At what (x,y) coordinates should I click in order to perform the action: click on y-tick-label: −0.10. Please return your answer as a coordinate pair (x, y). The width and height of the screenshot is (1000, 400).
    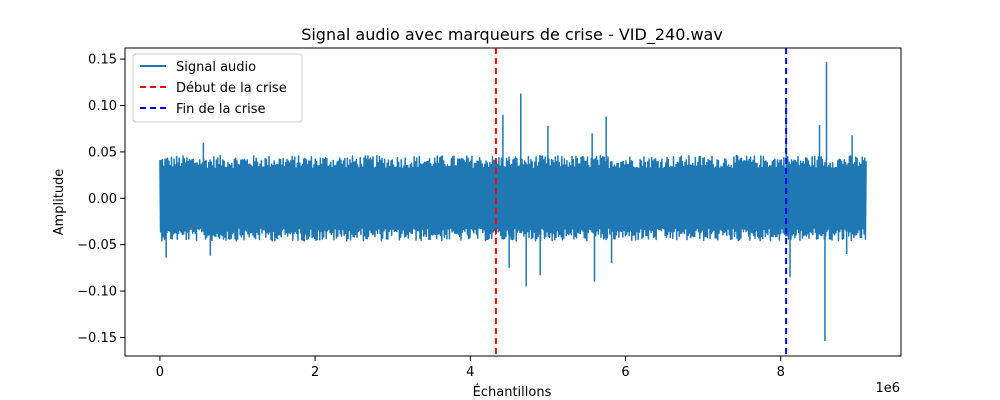
    Looking at the image, I should click on (97, 292).